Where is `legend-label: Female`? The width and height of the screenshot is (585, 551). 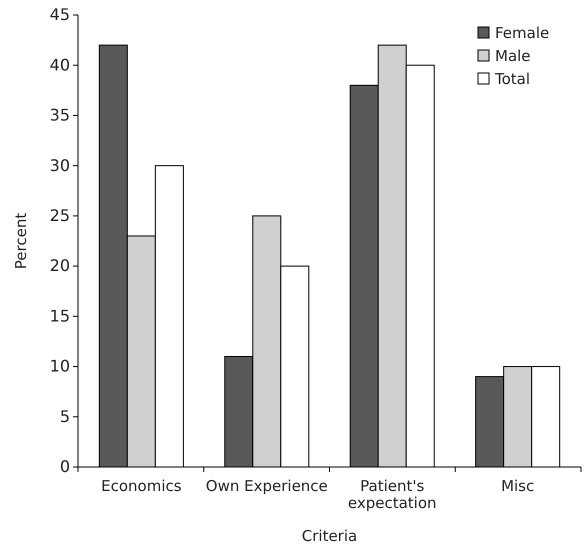 legend-label: Female is located at coordinates (522, 33).